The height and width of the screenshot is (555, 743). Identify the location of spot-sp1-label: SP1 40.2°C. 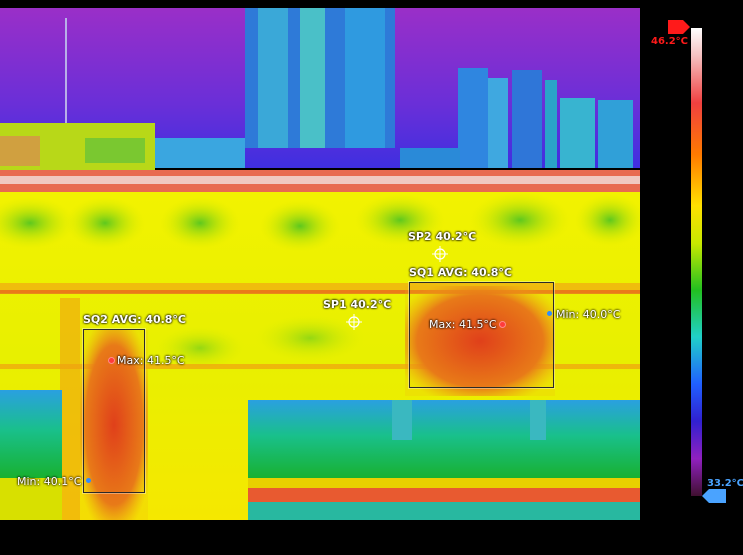
(357, 304).